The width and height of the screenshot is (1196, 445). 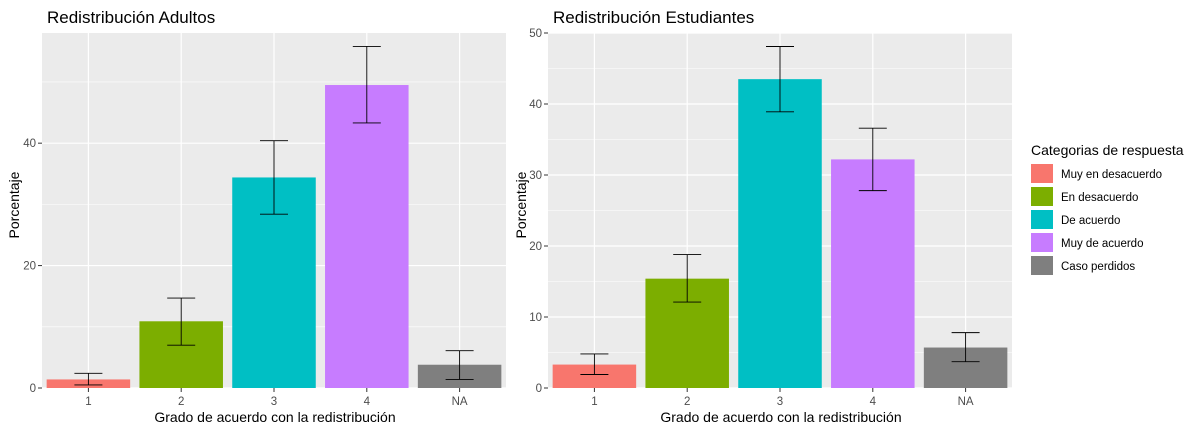 I want to click on legend-label: Muy en desacuerdo, so click(x=1111, y=175).